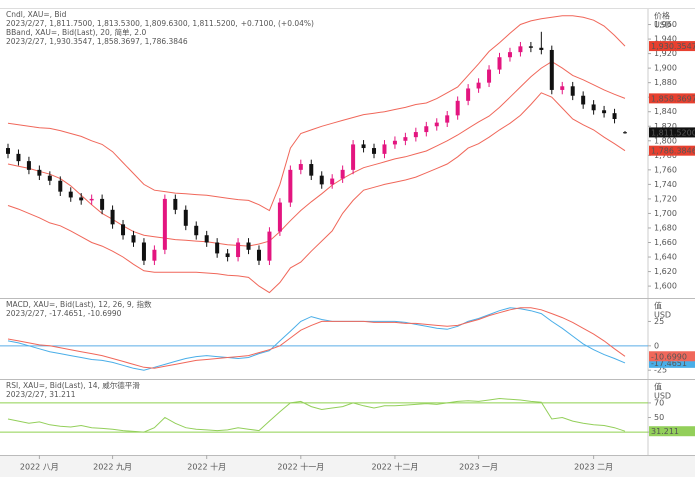 The height and width of the screenshot is (477, 695). I want to click on y-tick-label: 1,680, so click(665, 227).